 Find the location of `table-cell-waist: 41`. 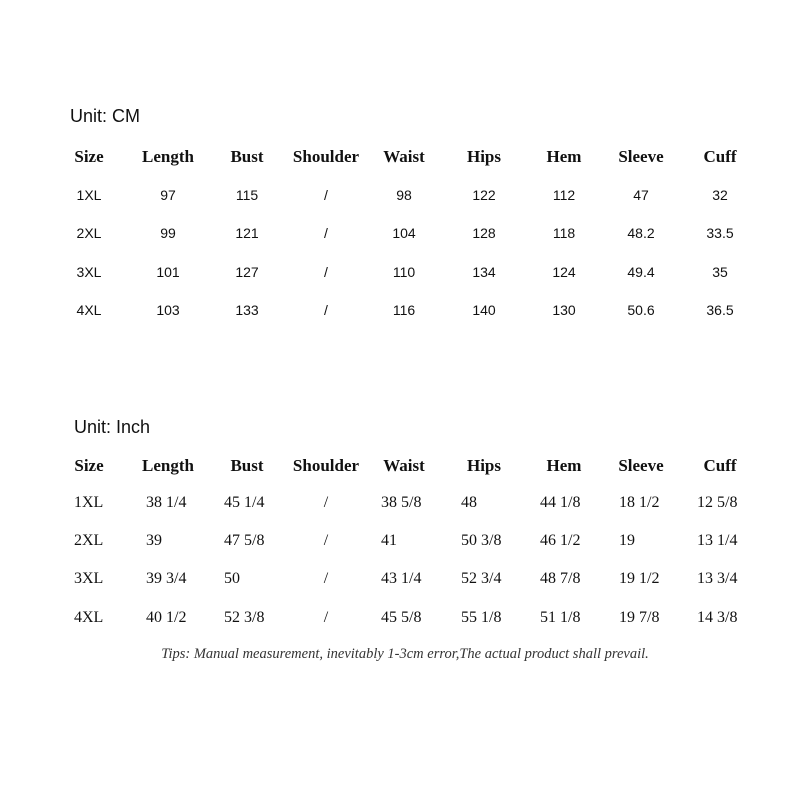

table-cell-waist: 41 is located at coordinates (389, 540).